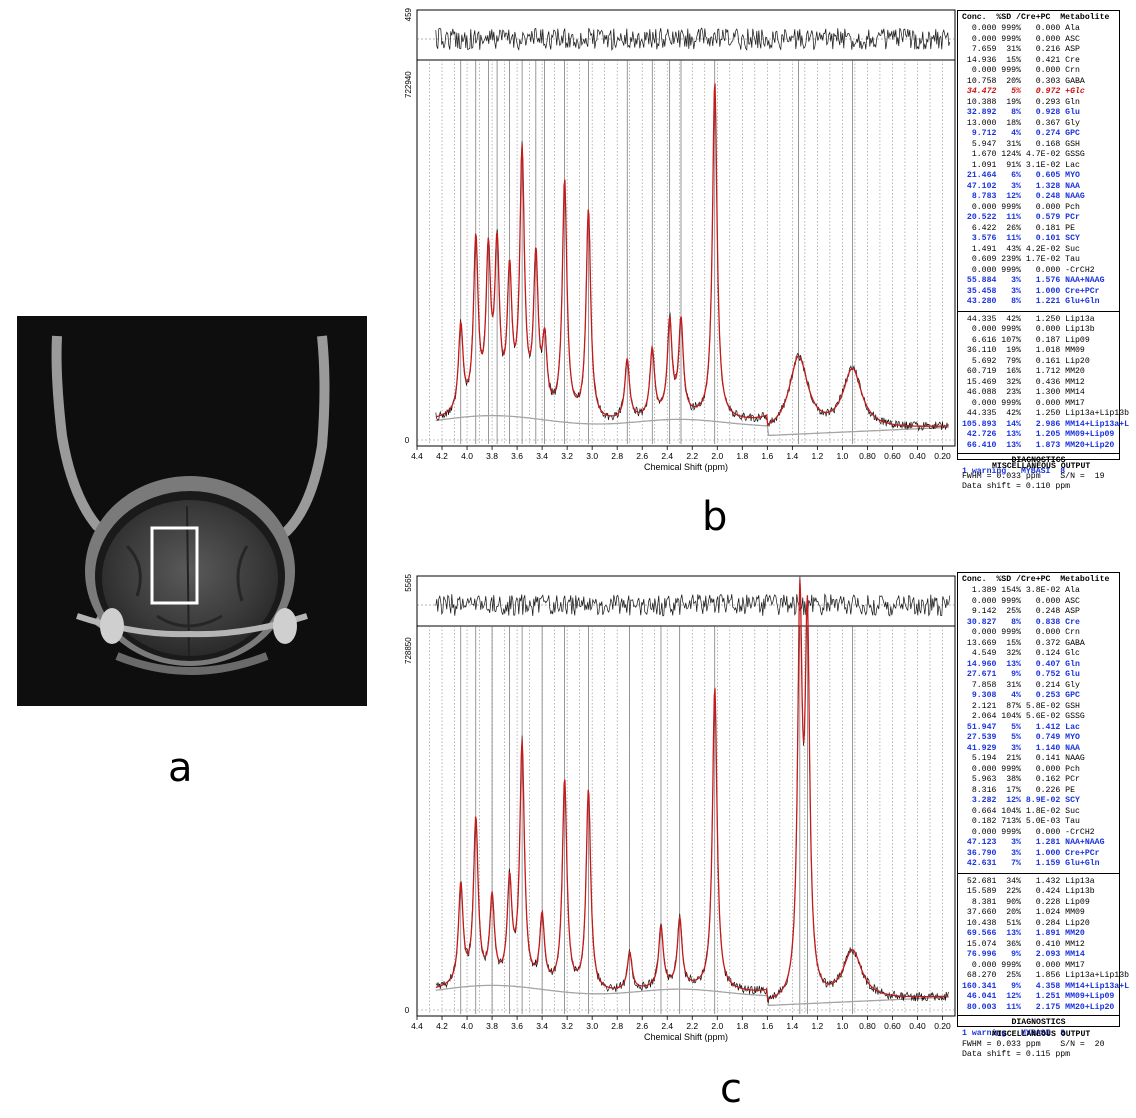 The height and width of the screenshot is (1118, 1136). I want to click on table-row: 27.539 5% 0.749 MYO, so click(1021, 737).